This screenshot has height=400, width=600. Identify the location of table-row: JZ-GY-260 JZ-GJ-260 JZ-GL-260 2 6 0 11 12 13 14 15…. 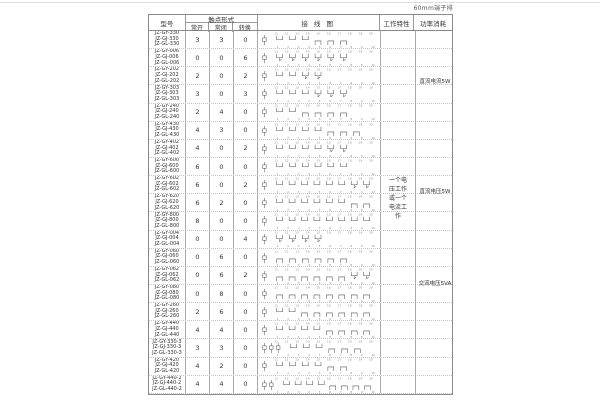
(300, 312).